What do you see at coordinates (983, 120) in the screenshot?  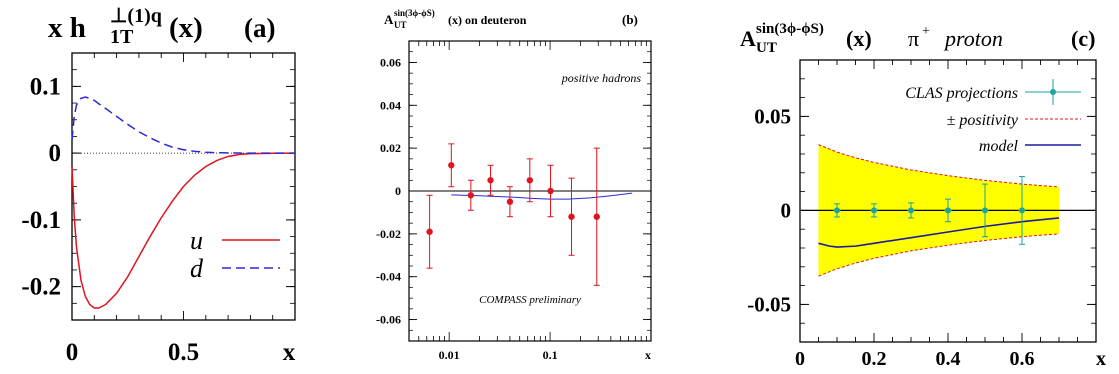 I see `legend-label-positivity: ± positivity` at bounding box center [983, 120].